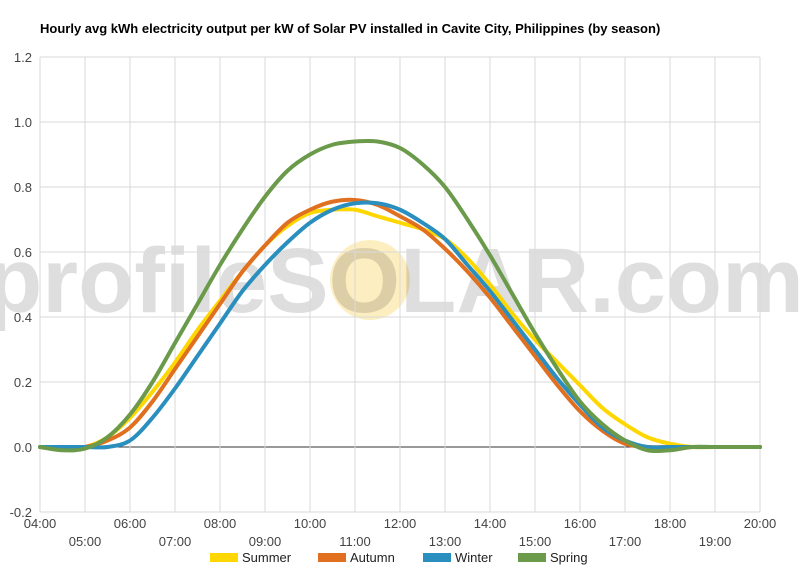  What do you see at coordinates (370, 280) in the screenshot?
I see `watermark-sun-icon` at bounding box center [370, 280].